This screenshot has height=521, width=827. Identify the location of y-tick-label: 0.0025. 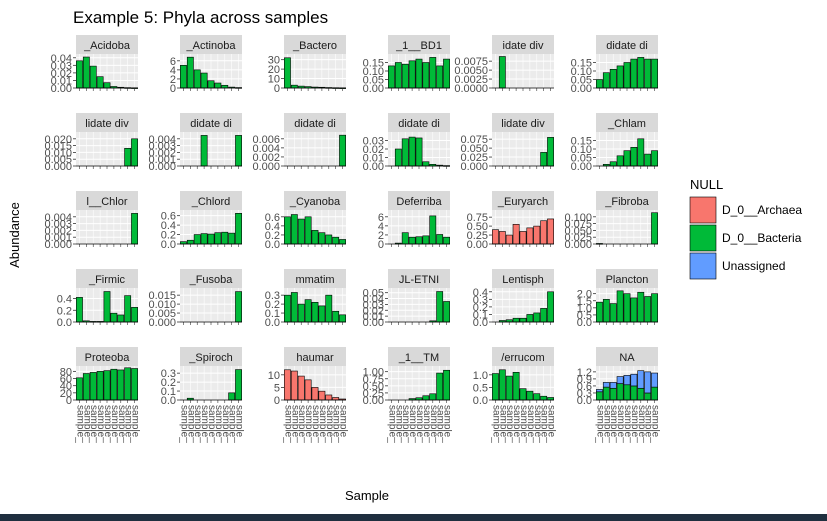
(471, 80).